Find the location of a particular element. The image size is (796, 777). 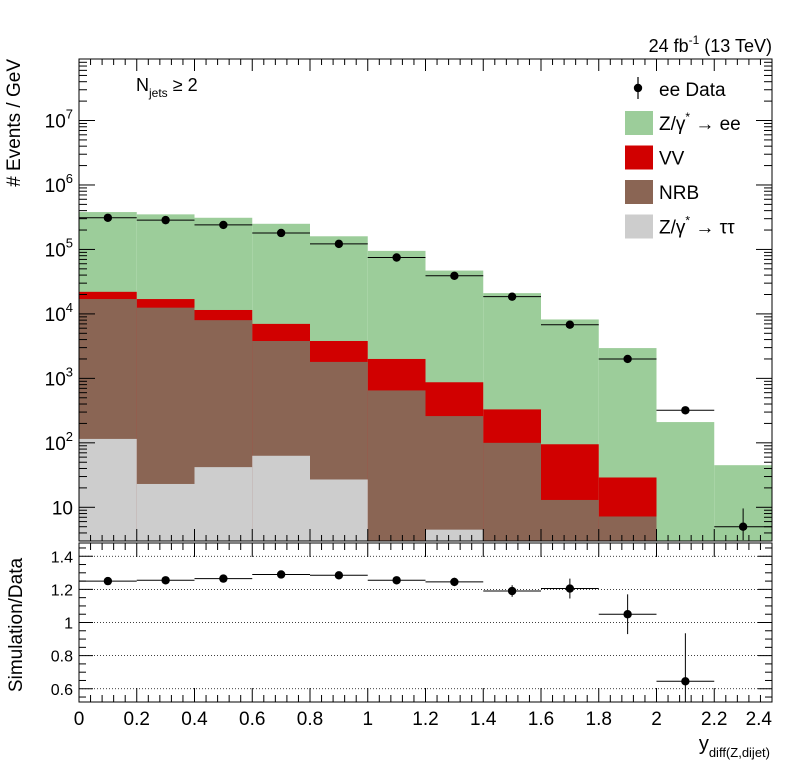

stack-bar-z--6 is located at coordinates (454, 535).